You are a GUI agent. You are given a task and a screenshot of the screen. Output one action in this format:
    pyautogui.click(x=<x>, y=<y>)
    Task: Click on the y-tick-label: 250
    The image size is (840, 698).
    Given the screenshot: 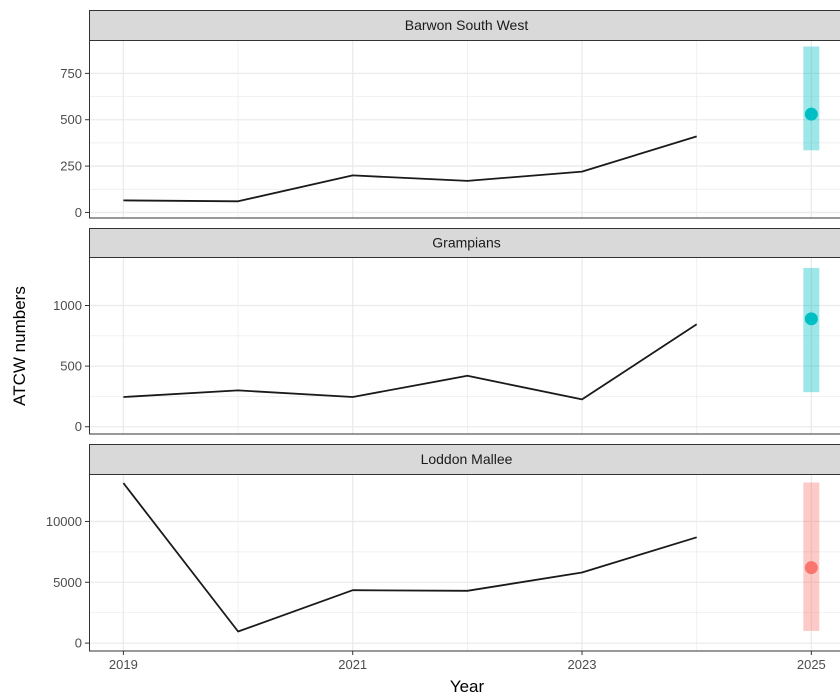 What is the action you would take?
    pyautogui.click(x=71, y=166)
    